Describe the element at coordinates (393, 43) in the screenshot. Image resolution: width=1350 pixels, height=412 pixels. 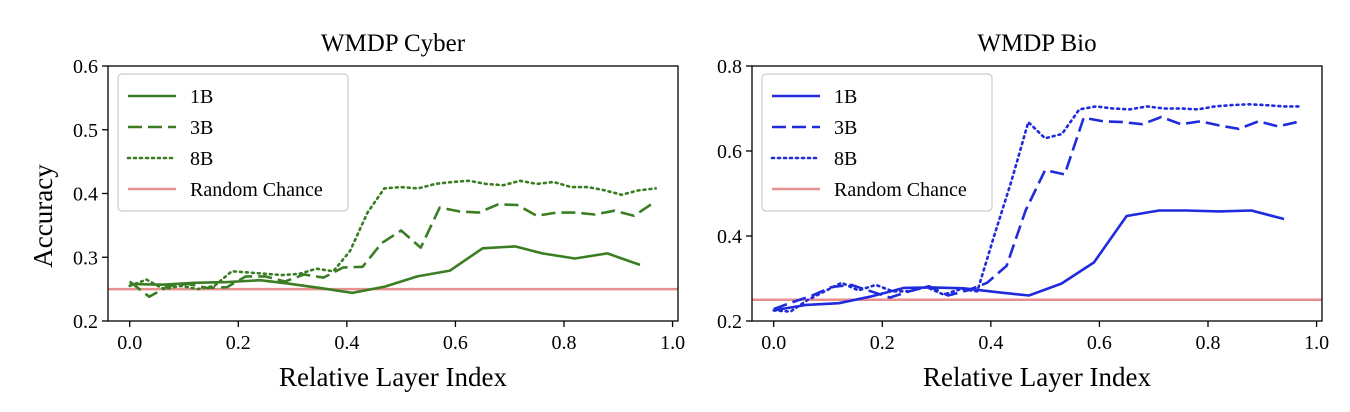
I see `chart-title: WMDP Cyber` at that location.